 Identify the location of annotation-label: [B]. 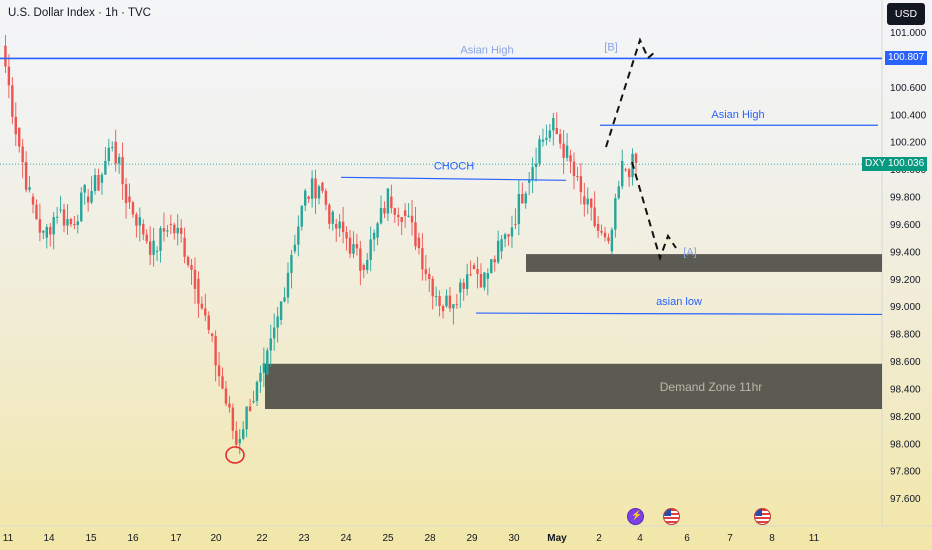
(610, 47).